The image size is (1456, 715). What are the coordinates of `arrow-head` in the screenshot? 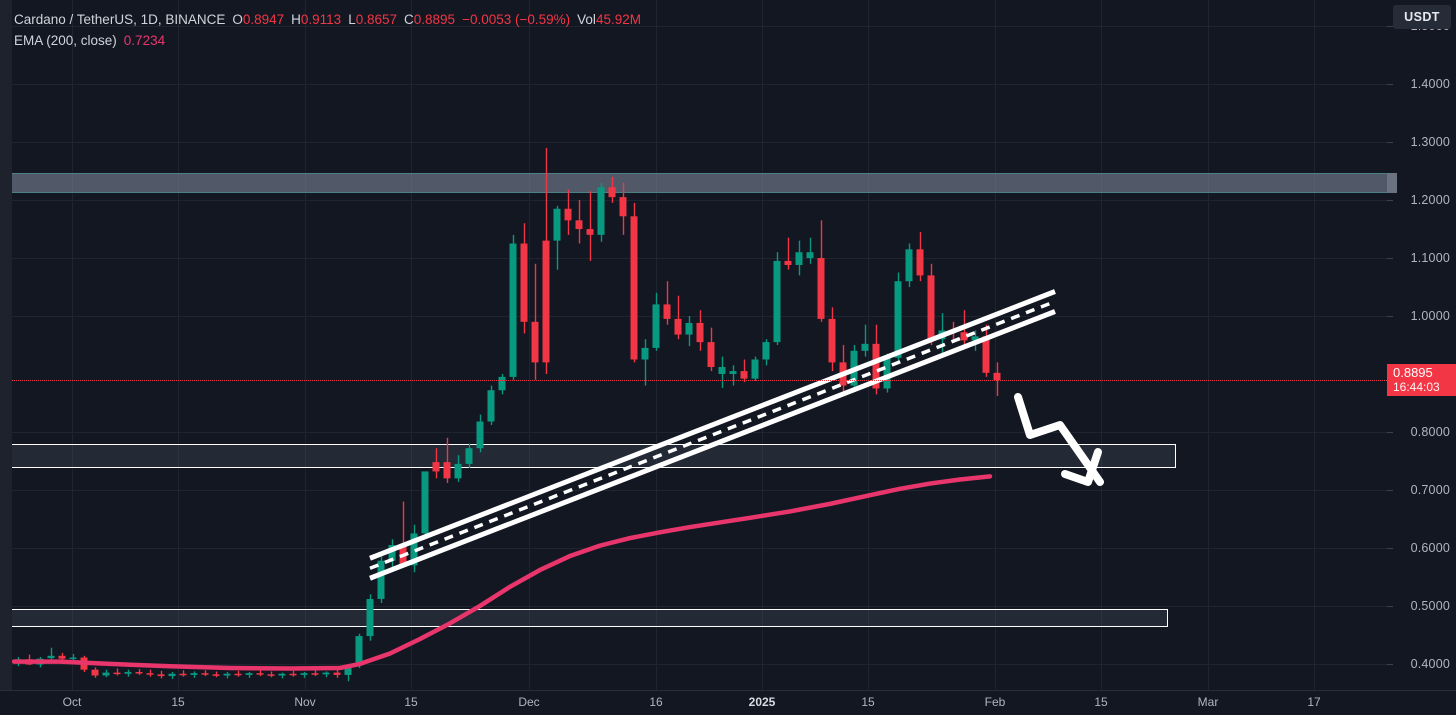 It's located at (1081, 467).